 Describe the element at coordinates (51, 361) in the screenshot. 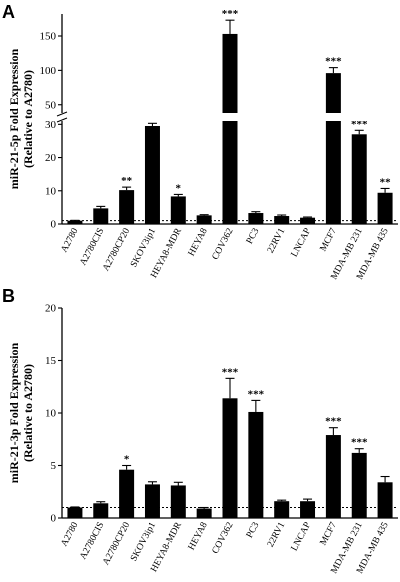

I see `y-tick-label: 15` at that location.